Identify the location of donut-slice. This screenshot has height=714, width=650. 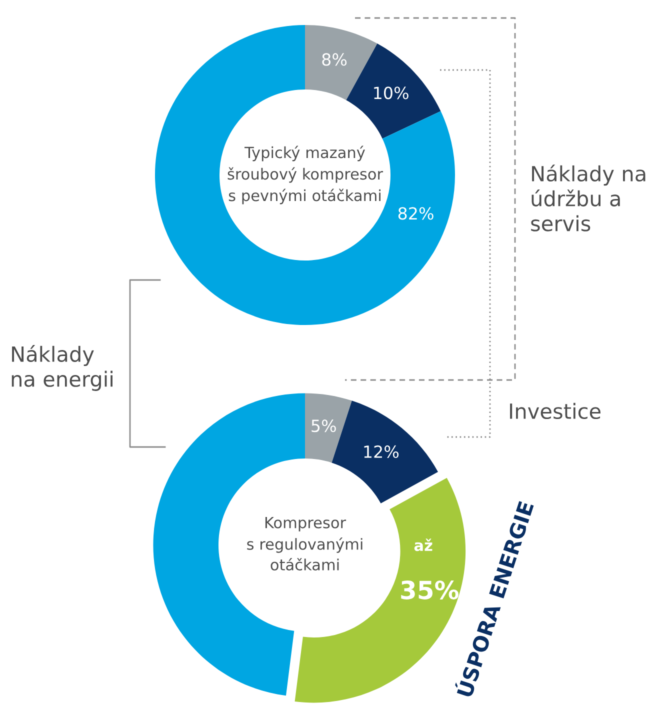
(393, 91).